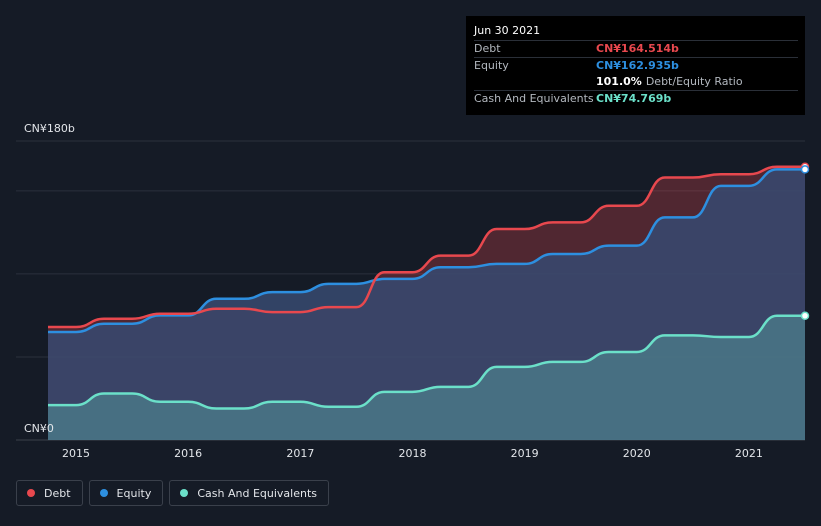 Image resolution: width=821 pixels, height=526 pixels. What do you see at coordinates (49, 128) in the screenshot?
I see `y-axis-top-label: CN¥180b` at bounding box center [49, 128].